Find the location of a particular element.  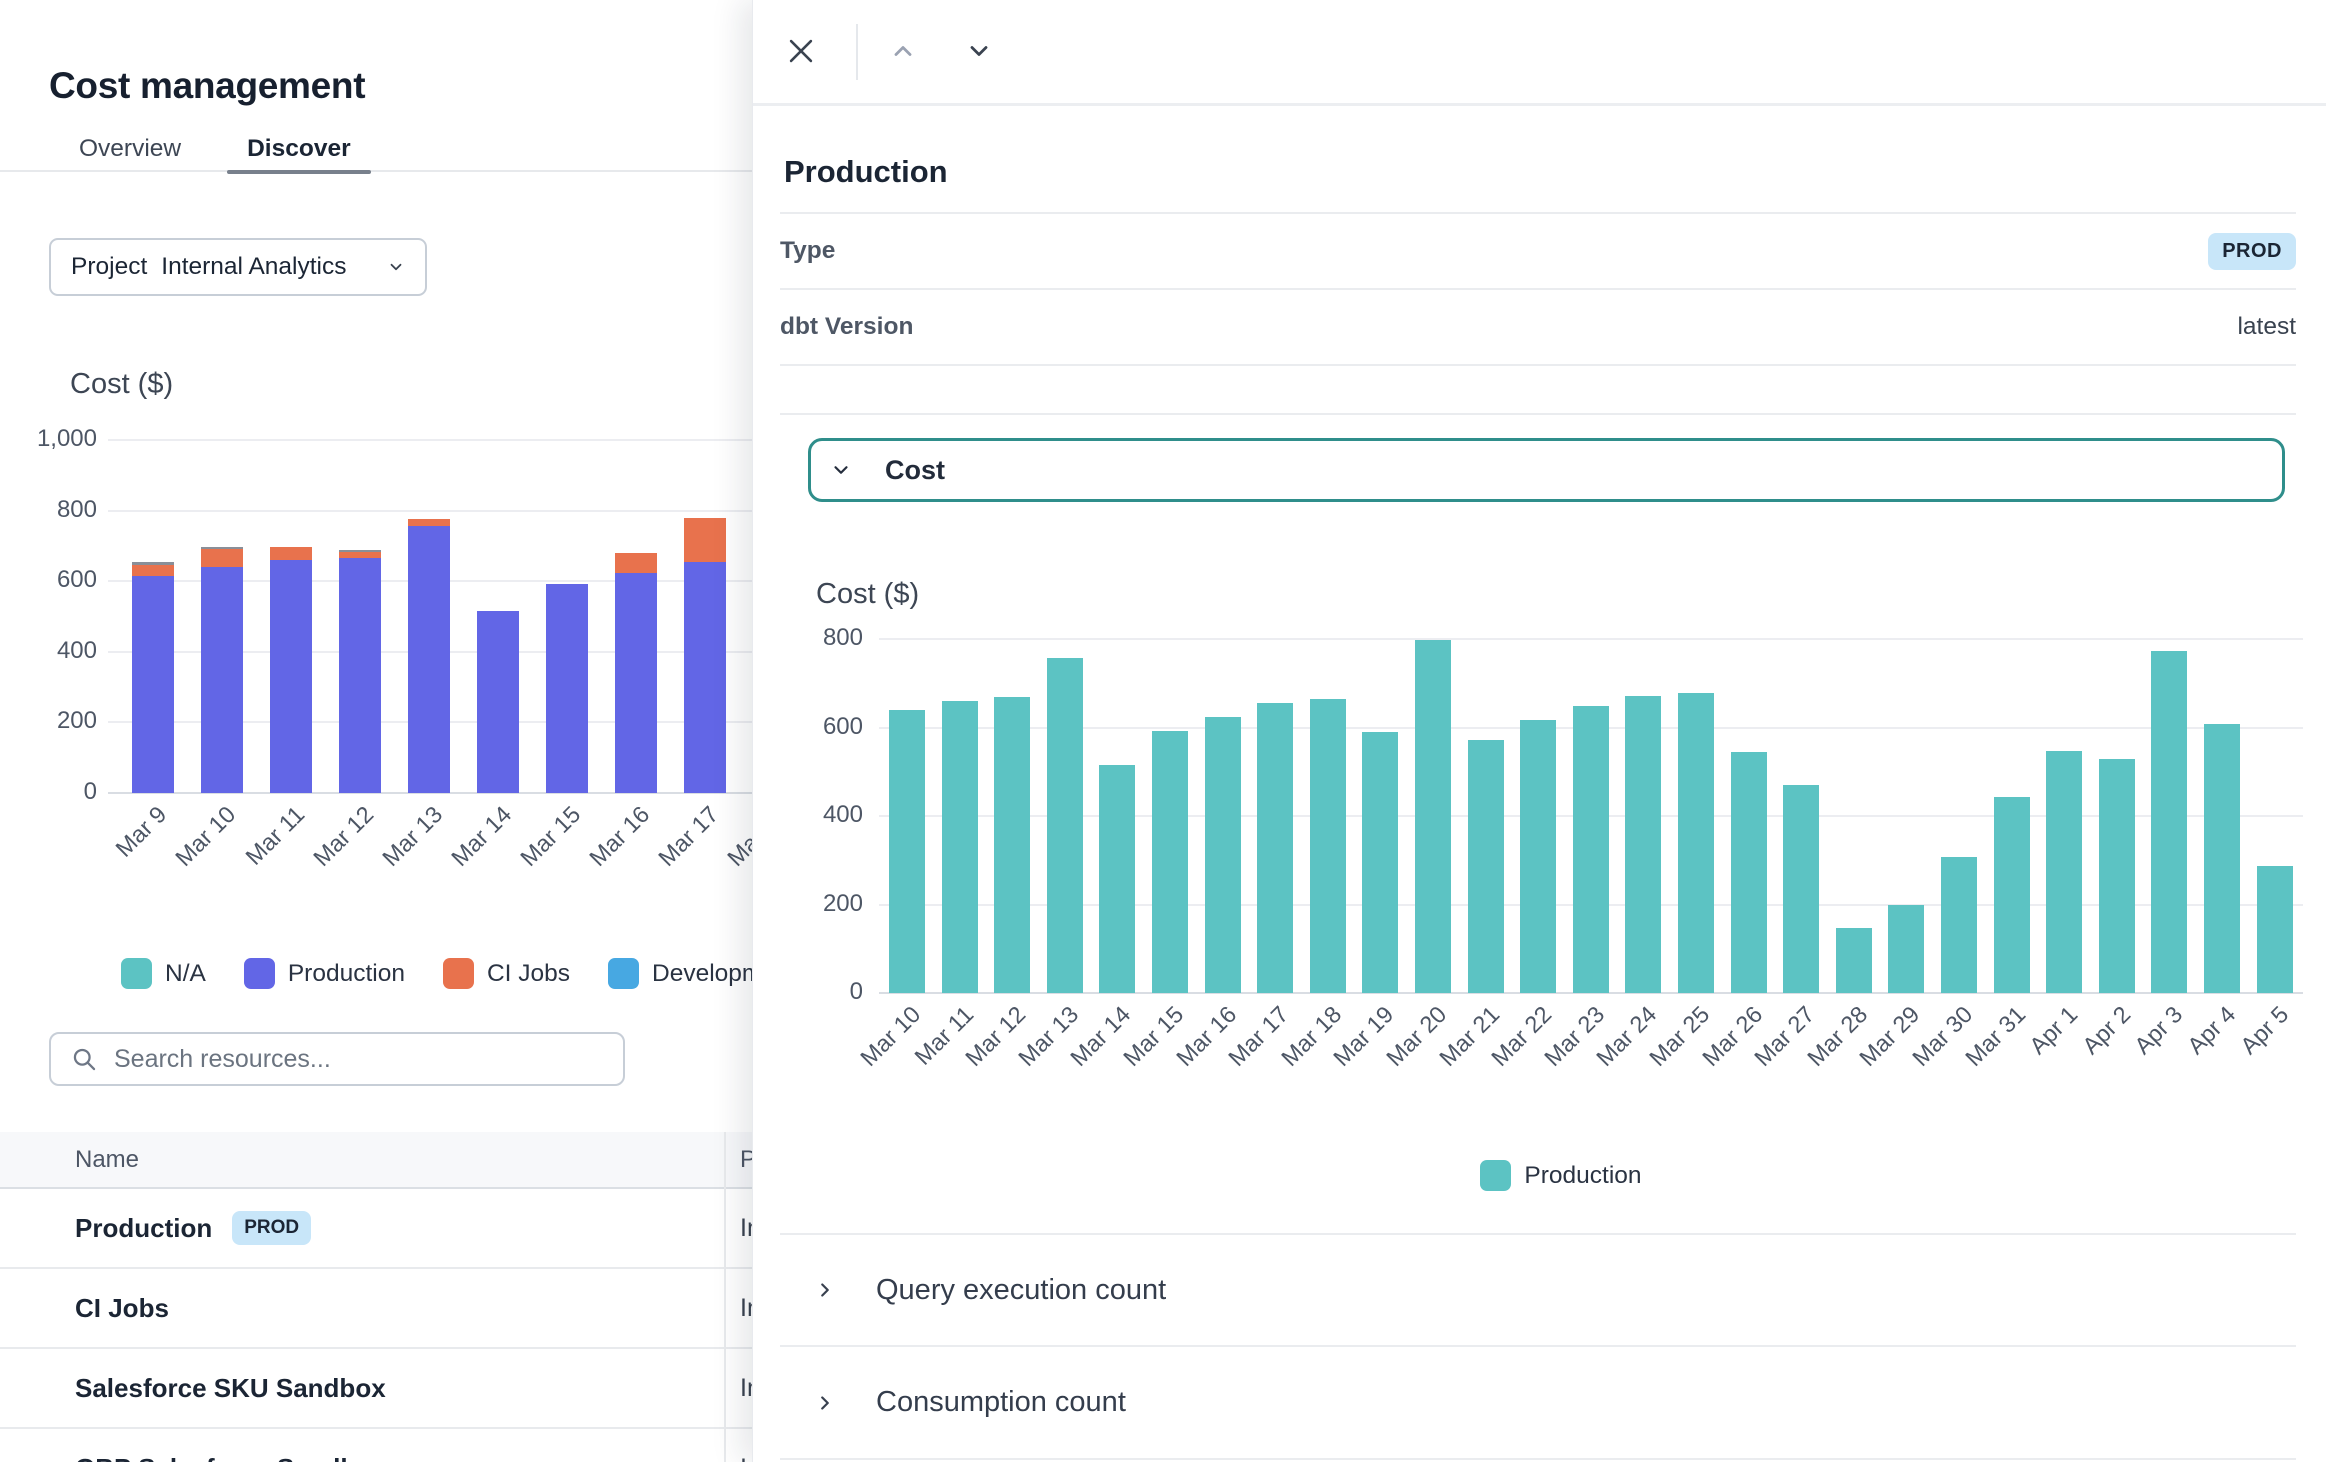

section-consumption-count: Consumption count is located at coordinates (1538, 1402).